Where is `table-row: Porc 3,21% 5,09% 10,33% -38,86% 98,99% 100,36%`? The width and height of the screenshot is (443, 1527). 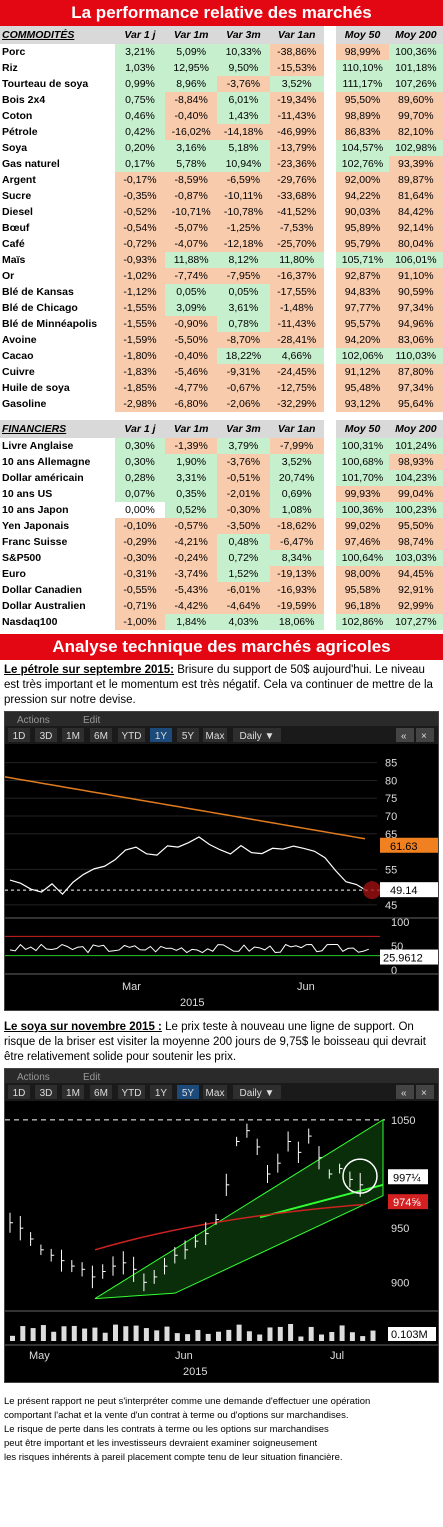 table-row: Porc 3,21% 5,09% 10,33% -38,86% 98,99% 100,36% is located at coordinates (221, 52).